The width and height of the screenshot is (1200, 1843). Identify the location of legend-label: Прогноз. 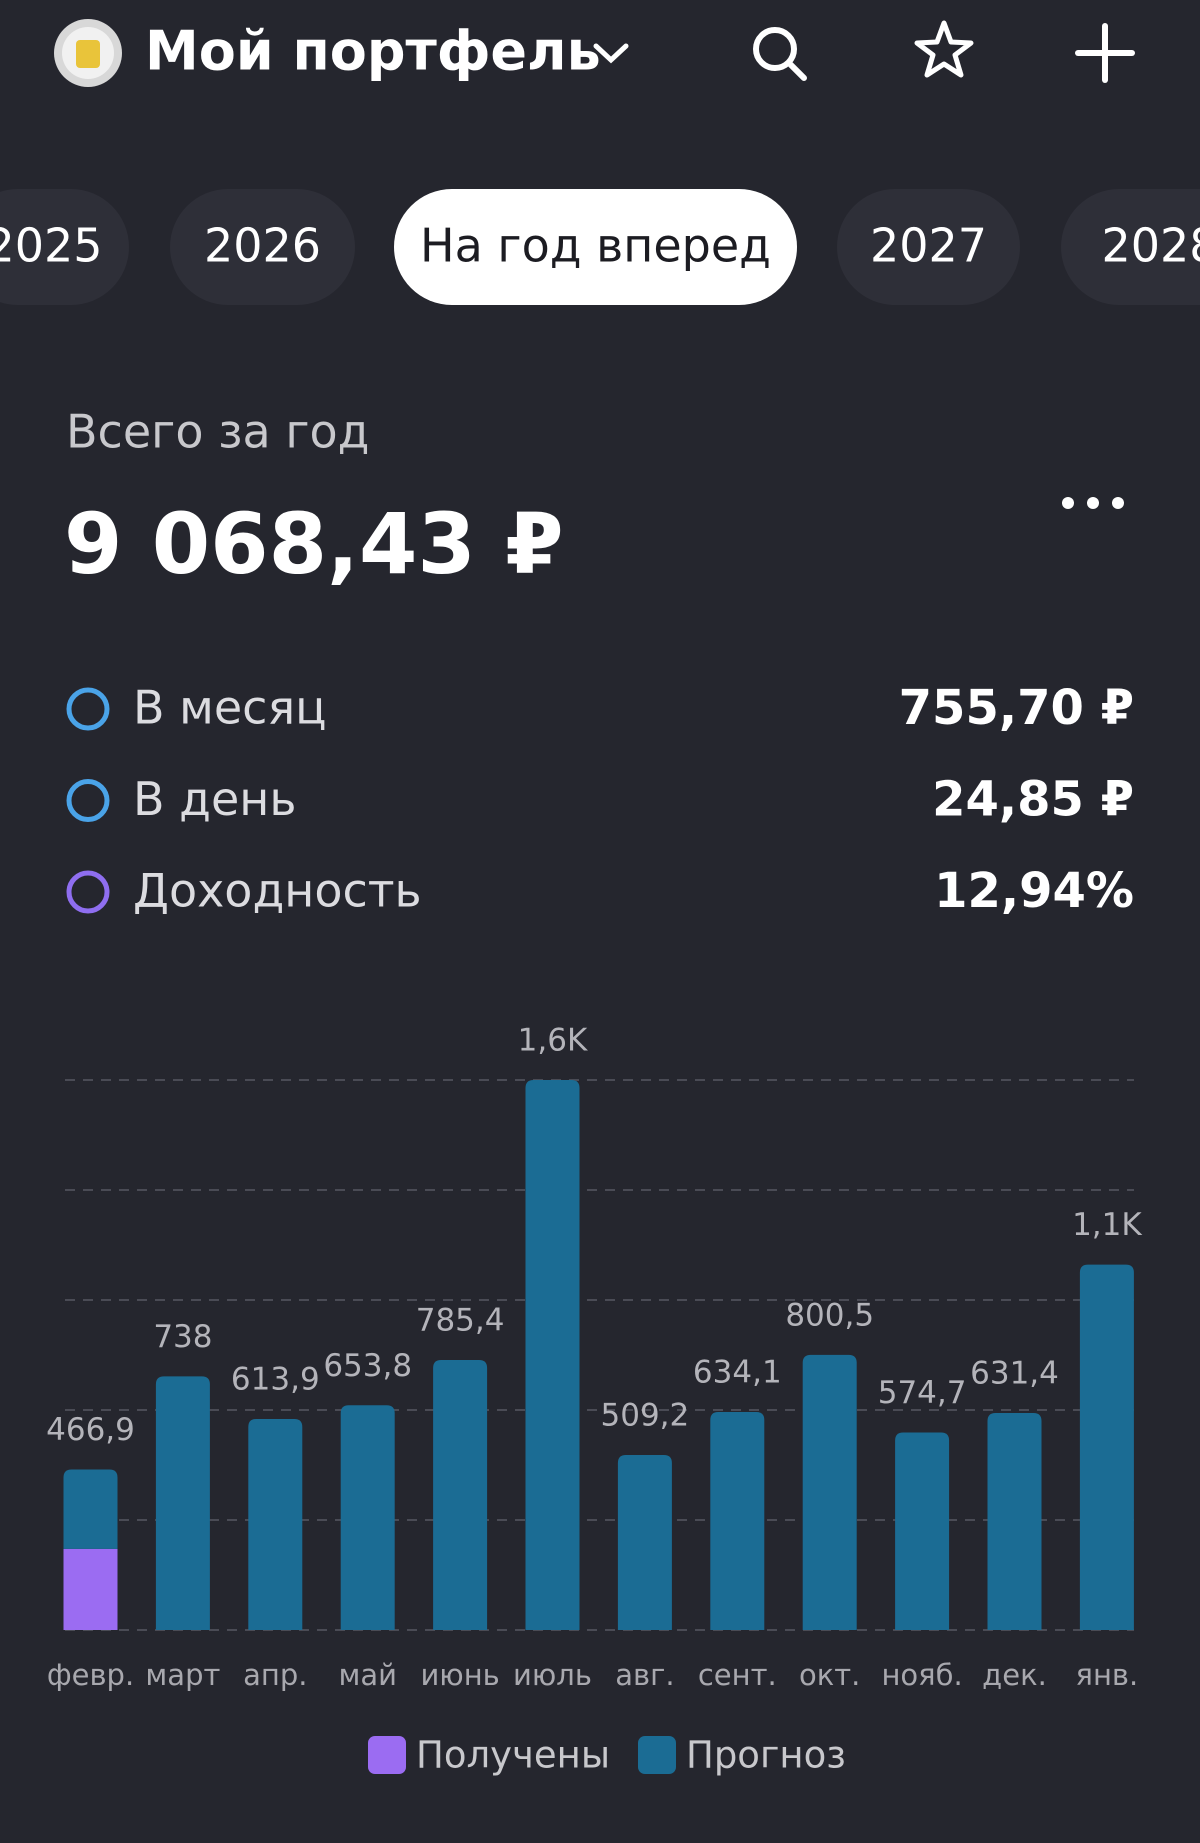
(766, 1755).